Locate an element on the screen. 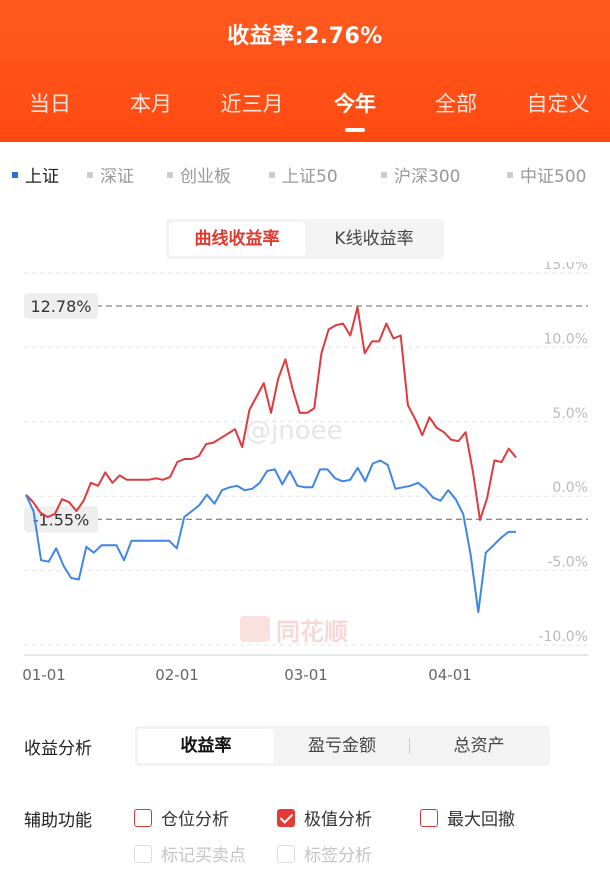 The height and width of the screenshot is (881, 610). tab-three-months: 近三月 is located at coordinates (252, 104).